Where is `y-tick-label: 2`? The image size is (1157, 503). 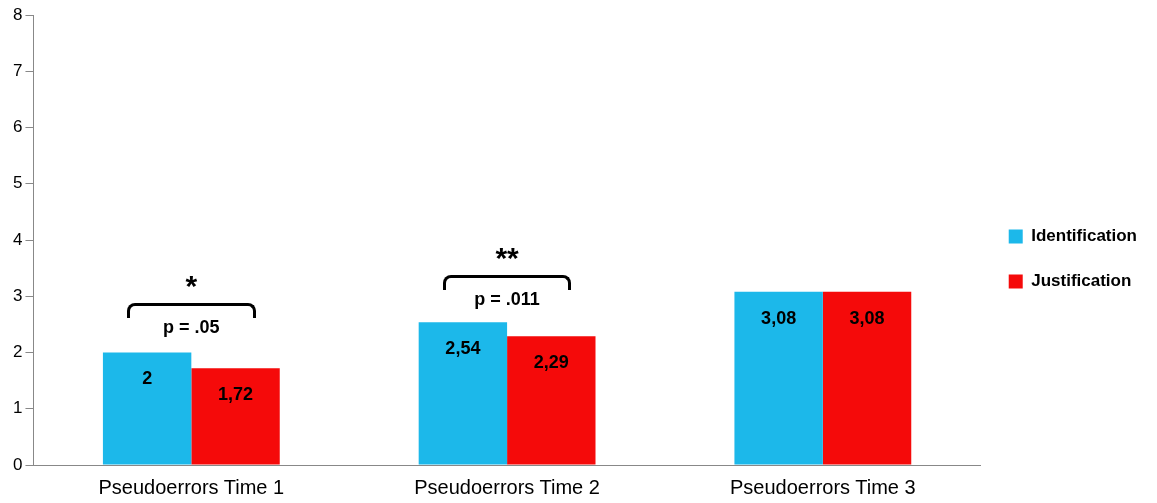 y-tick-label: 2 is located at coordinates (17, 352).